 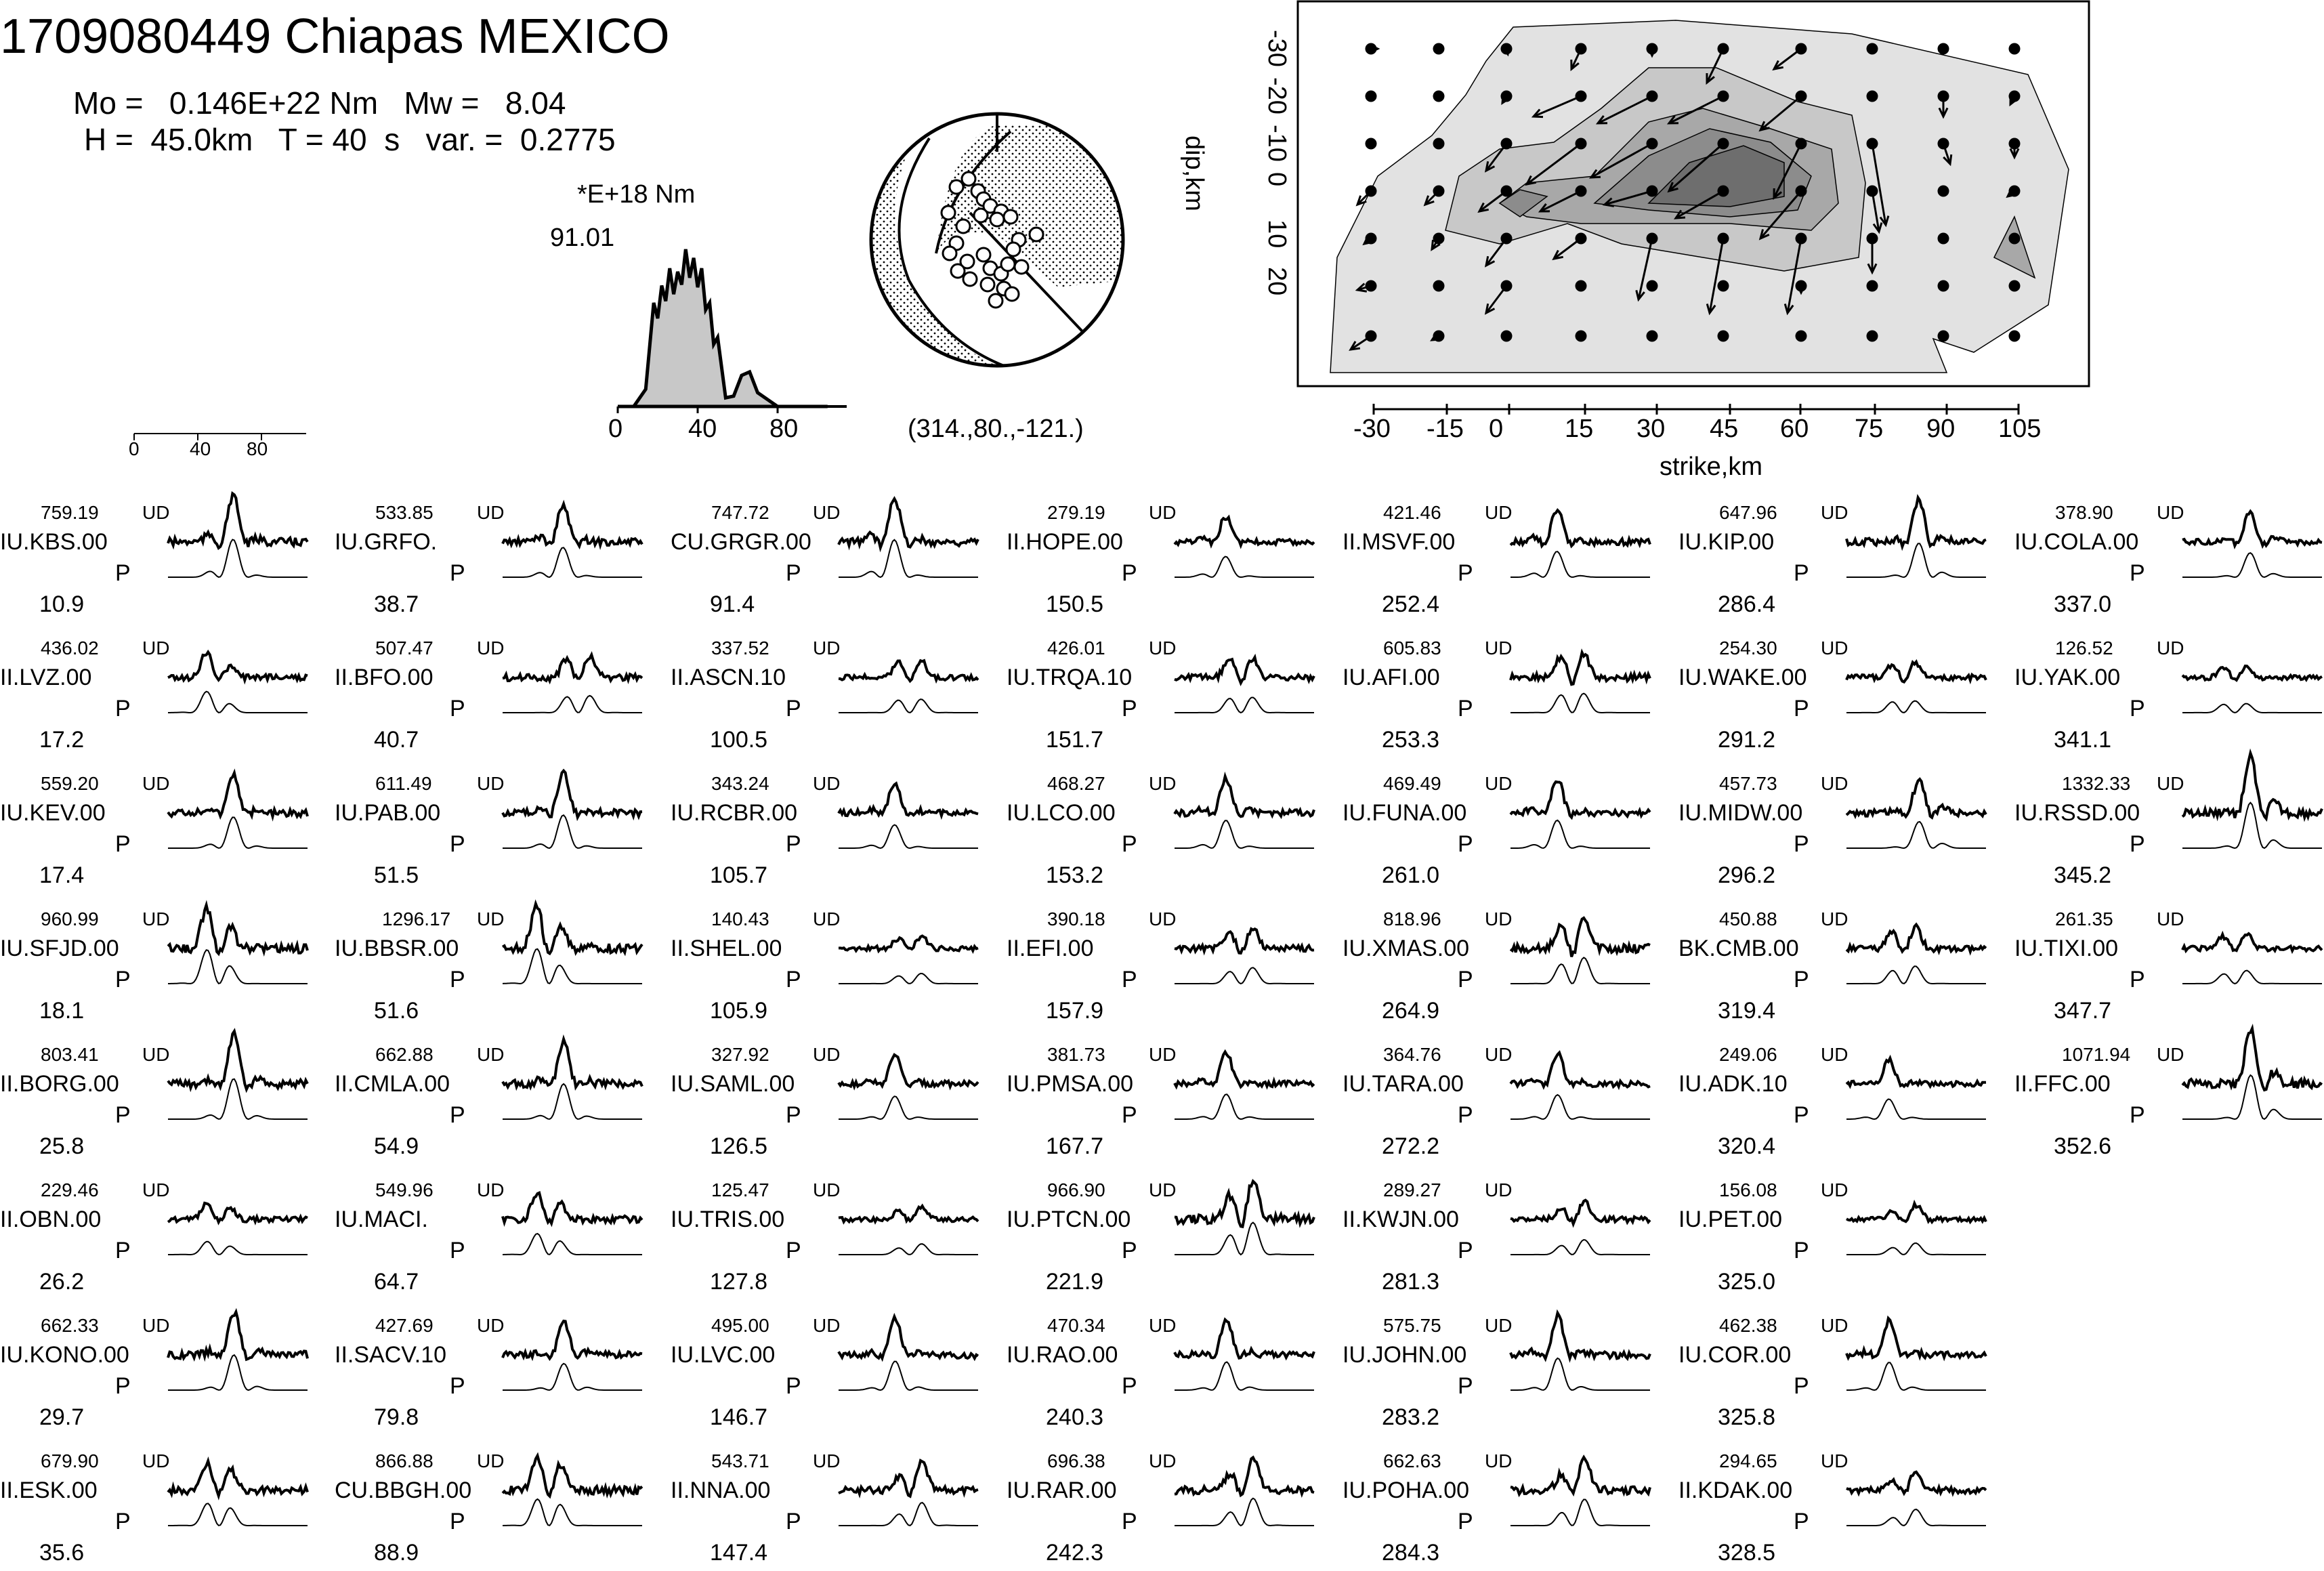 What do you see at coordinates (200, 448) in the screenshot?
I see `scale-tick-40: 40` at bounding box center [200, 448].